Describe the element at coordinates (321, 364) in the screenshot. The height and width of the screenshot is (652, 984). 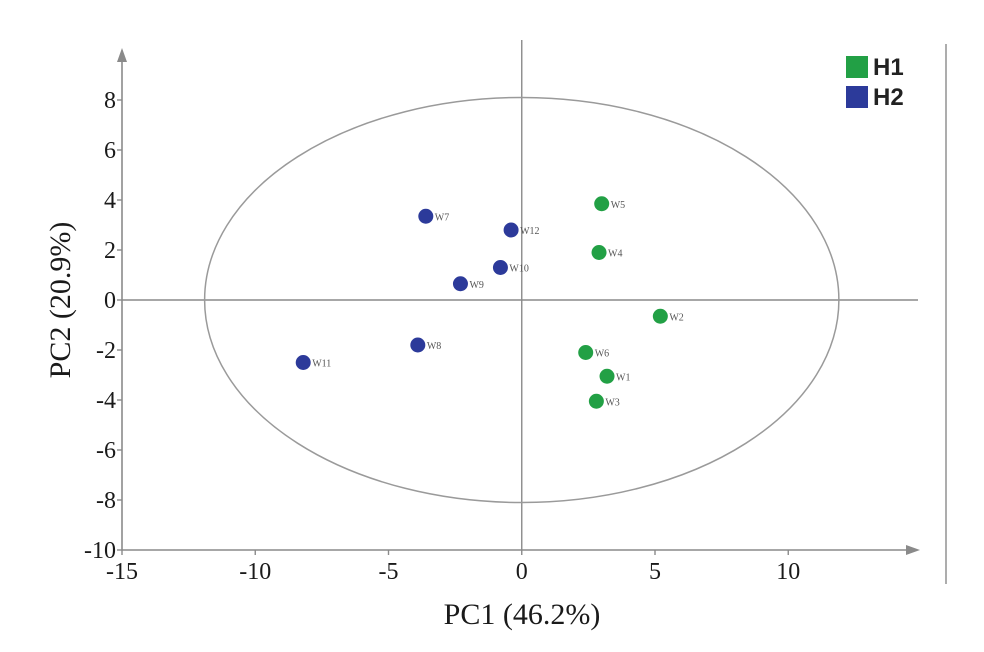
I see `point-label: W11` at that location.